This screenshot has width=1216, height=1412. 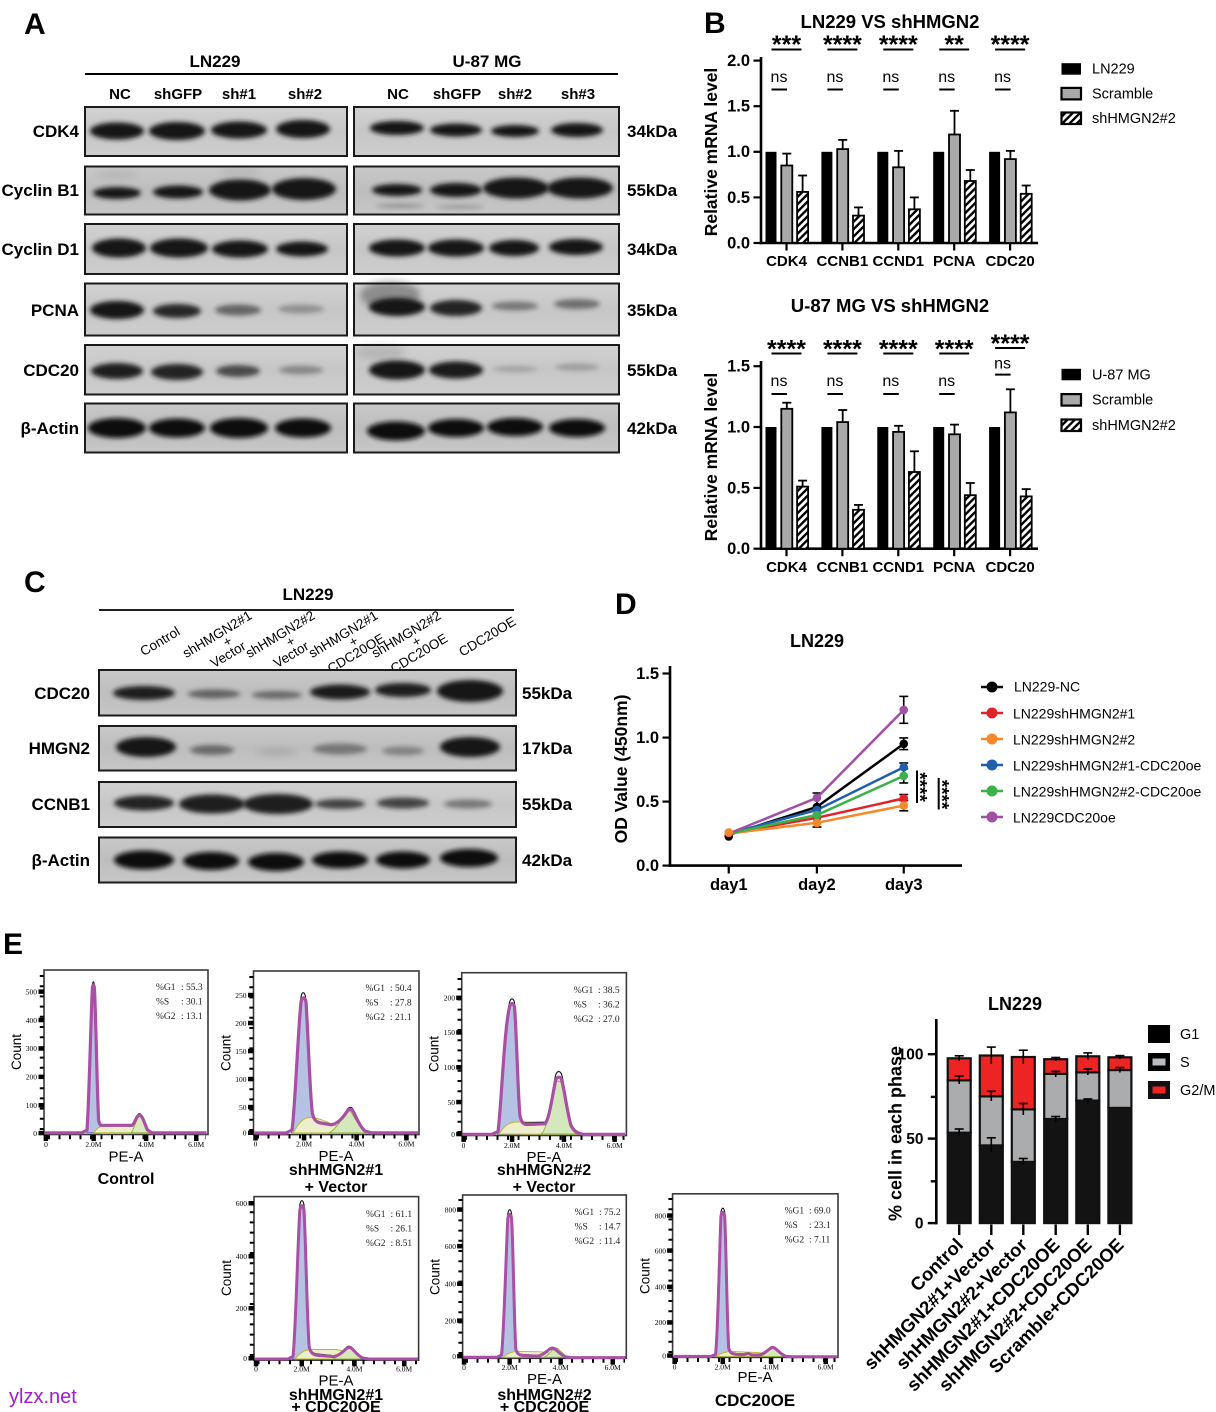 What do you see at coordinates (192, 1003) in the screenshot?
I see `svg-text:: 30.1: : 30.1` at bounding box center [192, 1003].